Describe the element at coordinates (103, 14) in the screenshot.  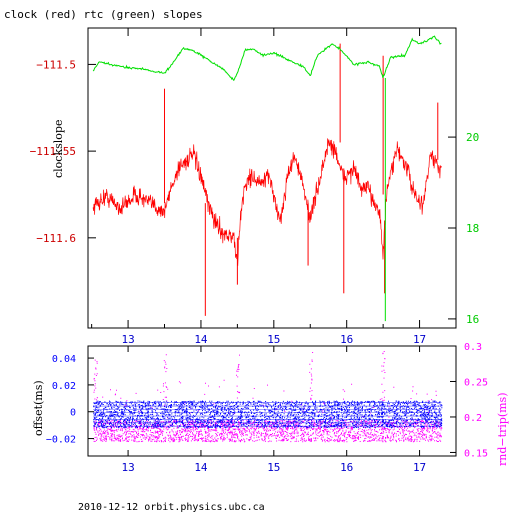
I see `chart-title: clock (red) rtc (green) slopes` at that location.